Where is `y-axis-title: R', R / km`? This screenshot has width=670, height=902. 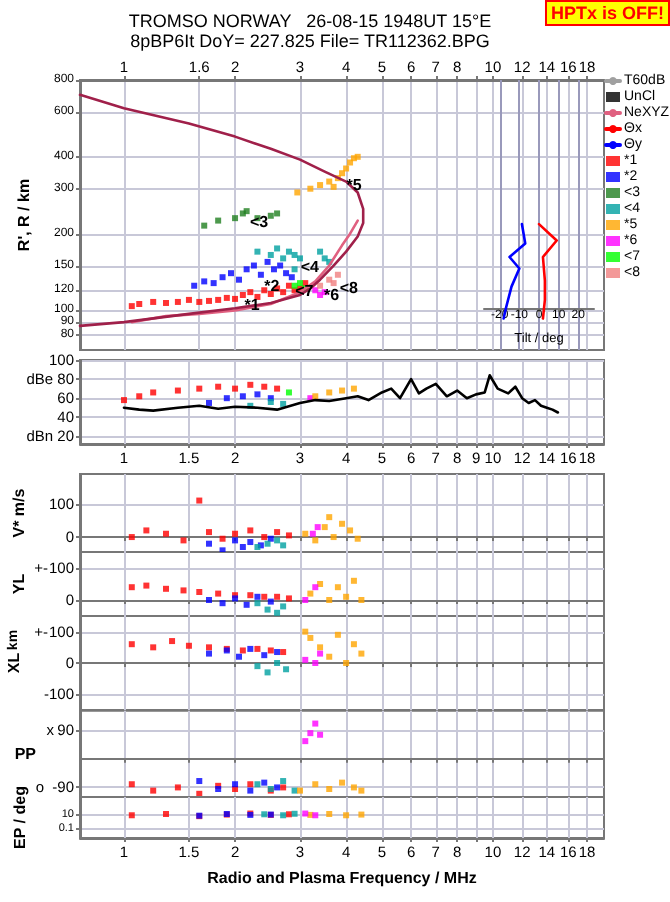 y-axis-title: R', R / km is located at coordinates (24, 215).